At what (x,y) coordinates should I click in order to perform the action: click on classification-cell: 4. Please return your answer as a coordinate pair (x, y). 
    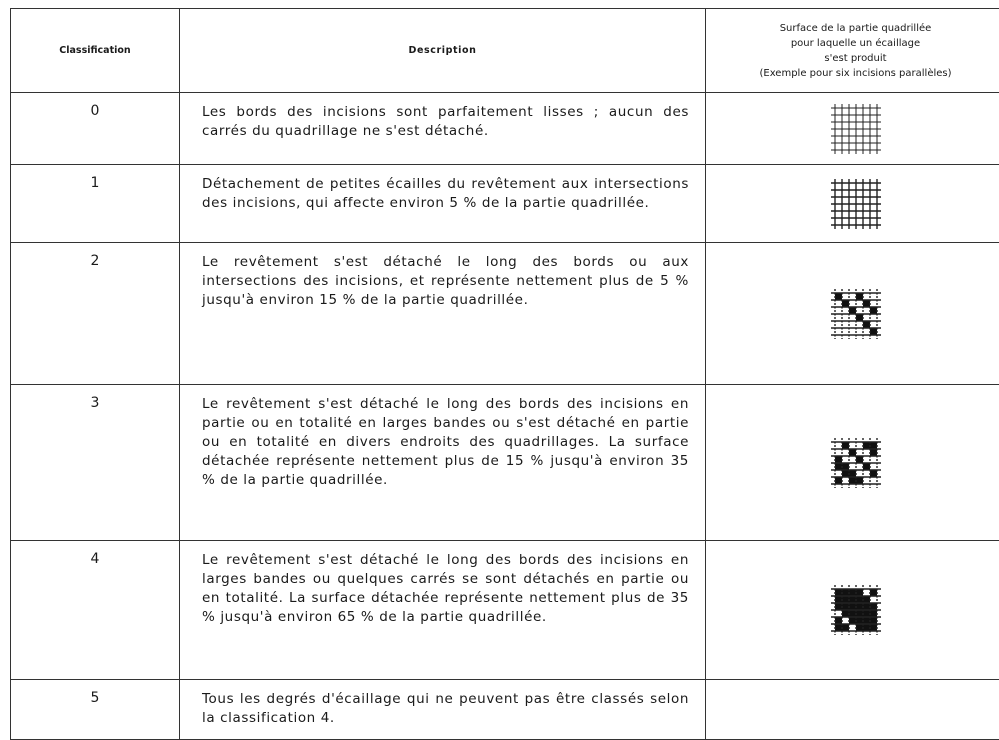
    Looking at the image, I should click on (95, 610).